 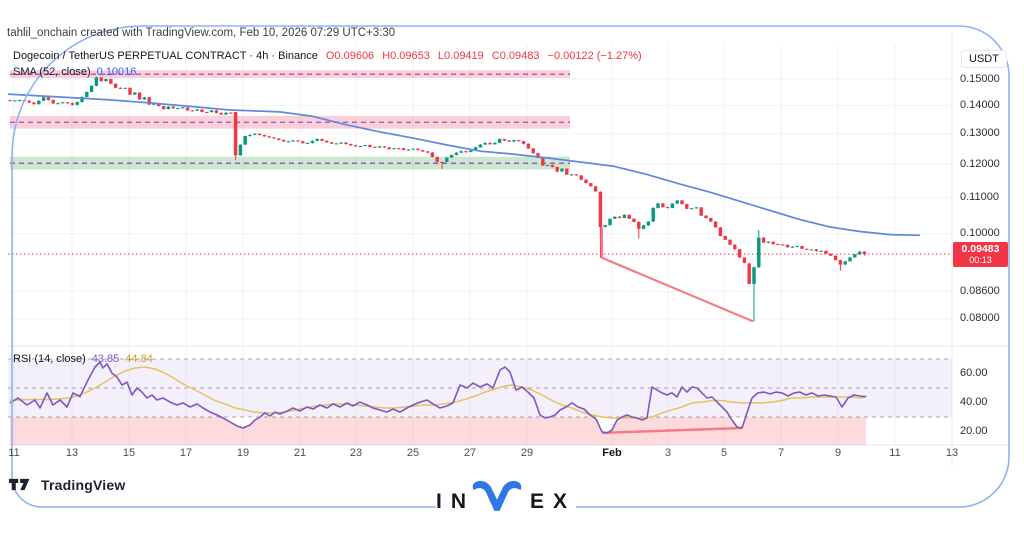 I want to click on currency-label: USDT, so click(x=984, y=59).